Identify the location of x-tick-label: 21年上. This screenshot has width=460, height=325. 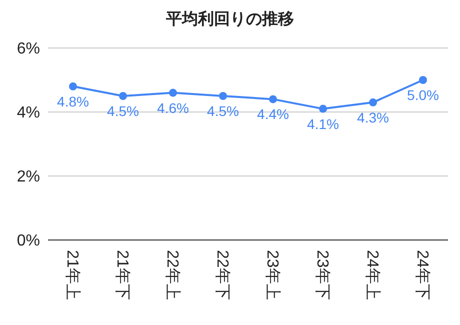
(72, 275).